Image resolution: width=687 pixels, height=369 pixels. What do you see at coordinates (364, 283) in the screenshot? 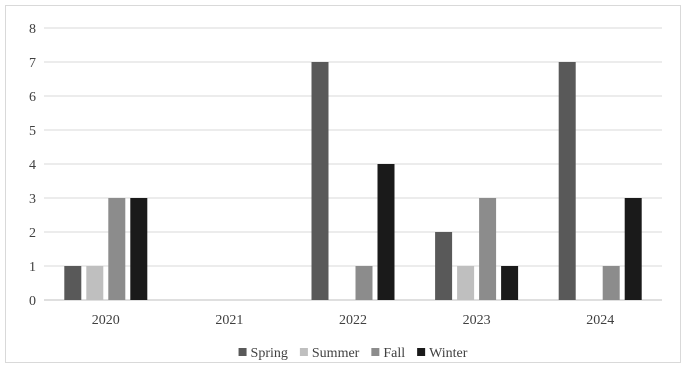
I see `bar-fall-2022` at bounding box center [364, 283].